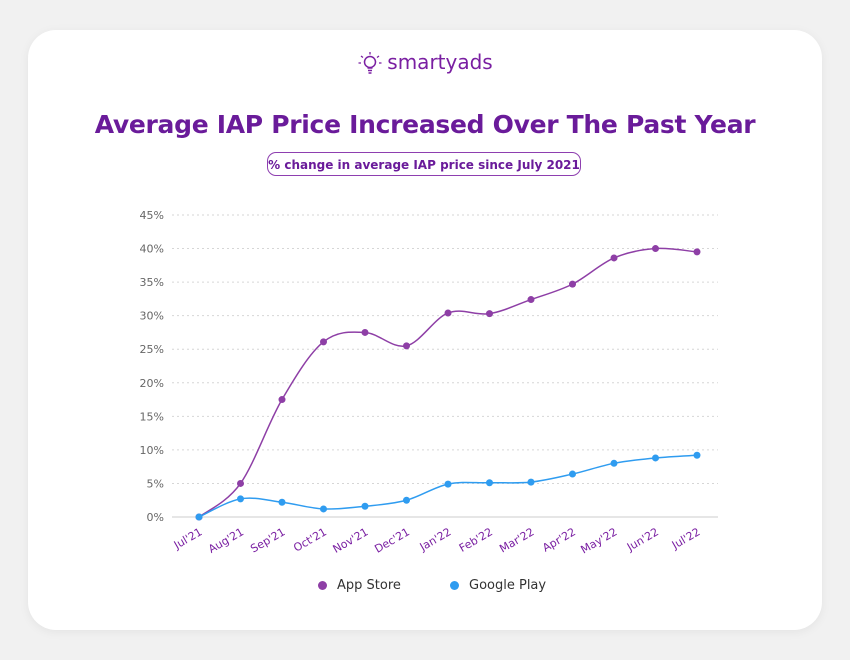  What do you see at coordinates (226, 540) in the screenshot?
I see `x-tick-label: Aug'21` at bounding box center [226, 540].